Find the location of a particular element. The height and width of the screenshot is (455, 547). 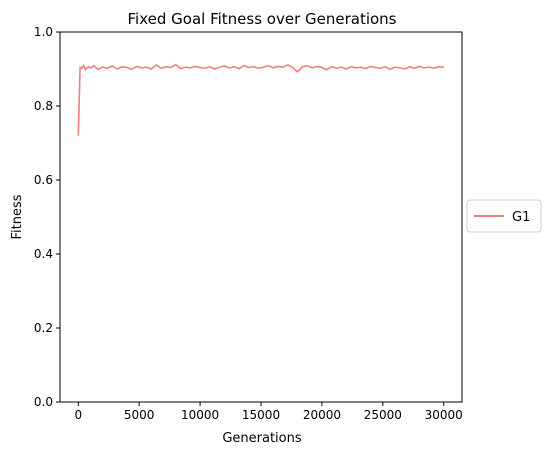

legend-label-g1: G1 is located at coordinates (521, 217).